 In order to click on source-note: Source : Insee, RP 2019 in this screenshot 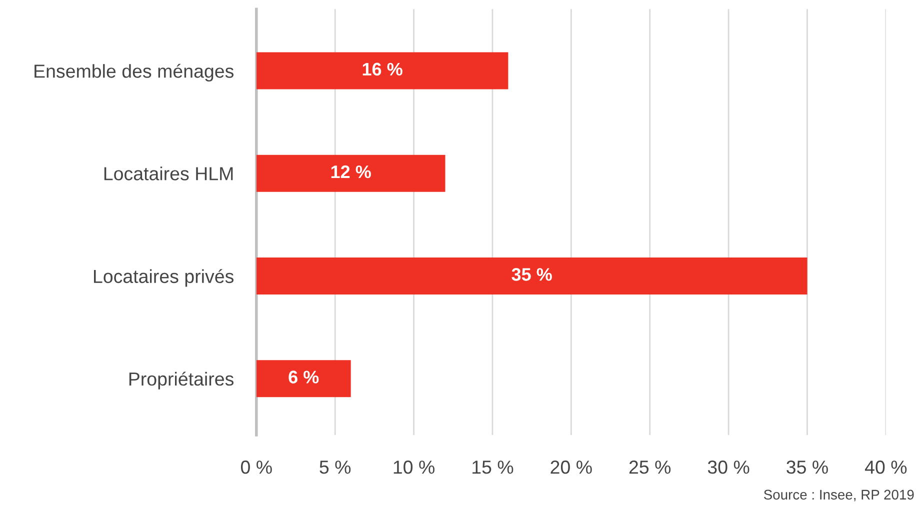, I will do `click(839, 496)`.